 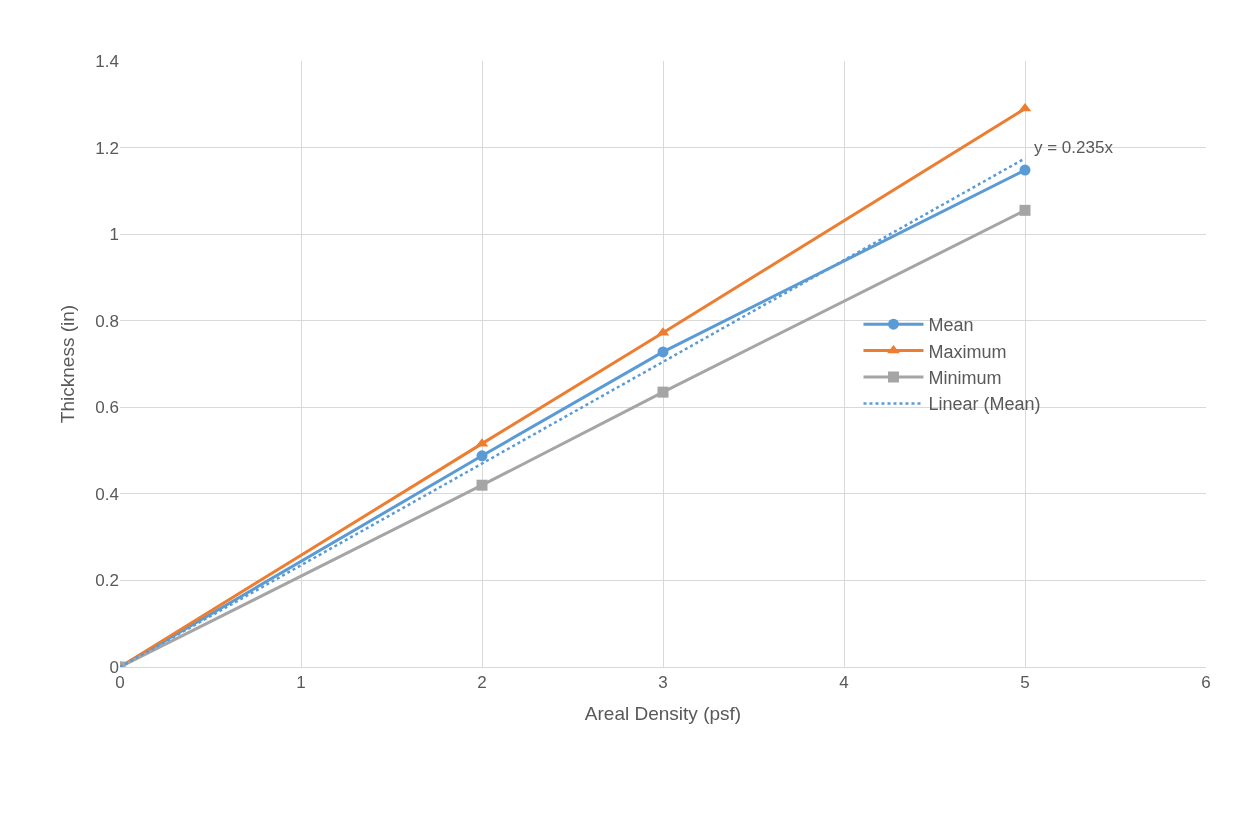 What do you see at coordinates (107, 494) in the screenshot?
I see `y-tick-label: 0.4` at bounding box center [107, 494].